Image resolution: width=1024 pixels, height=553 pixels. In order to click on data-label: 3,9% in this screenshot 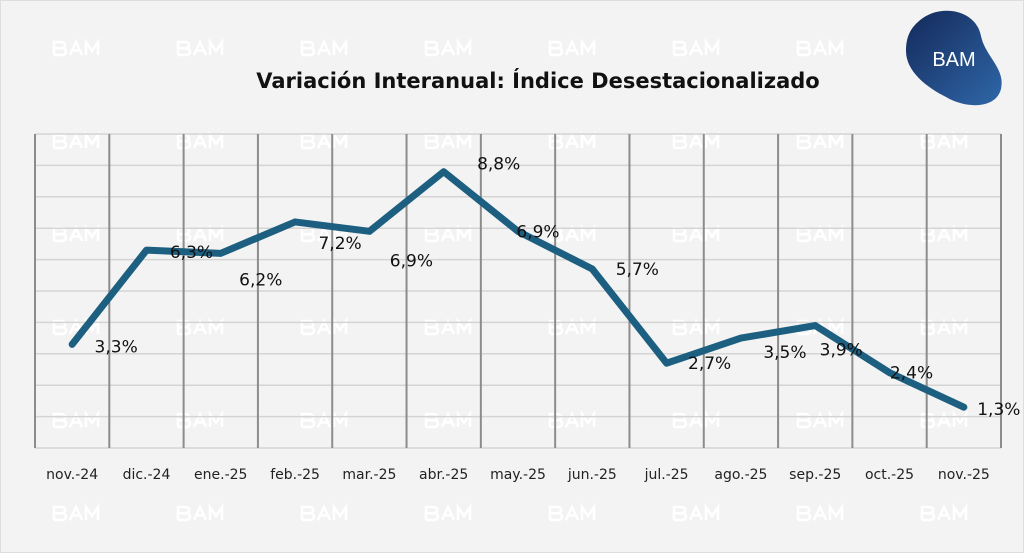, I will do `click(841, 351)`.